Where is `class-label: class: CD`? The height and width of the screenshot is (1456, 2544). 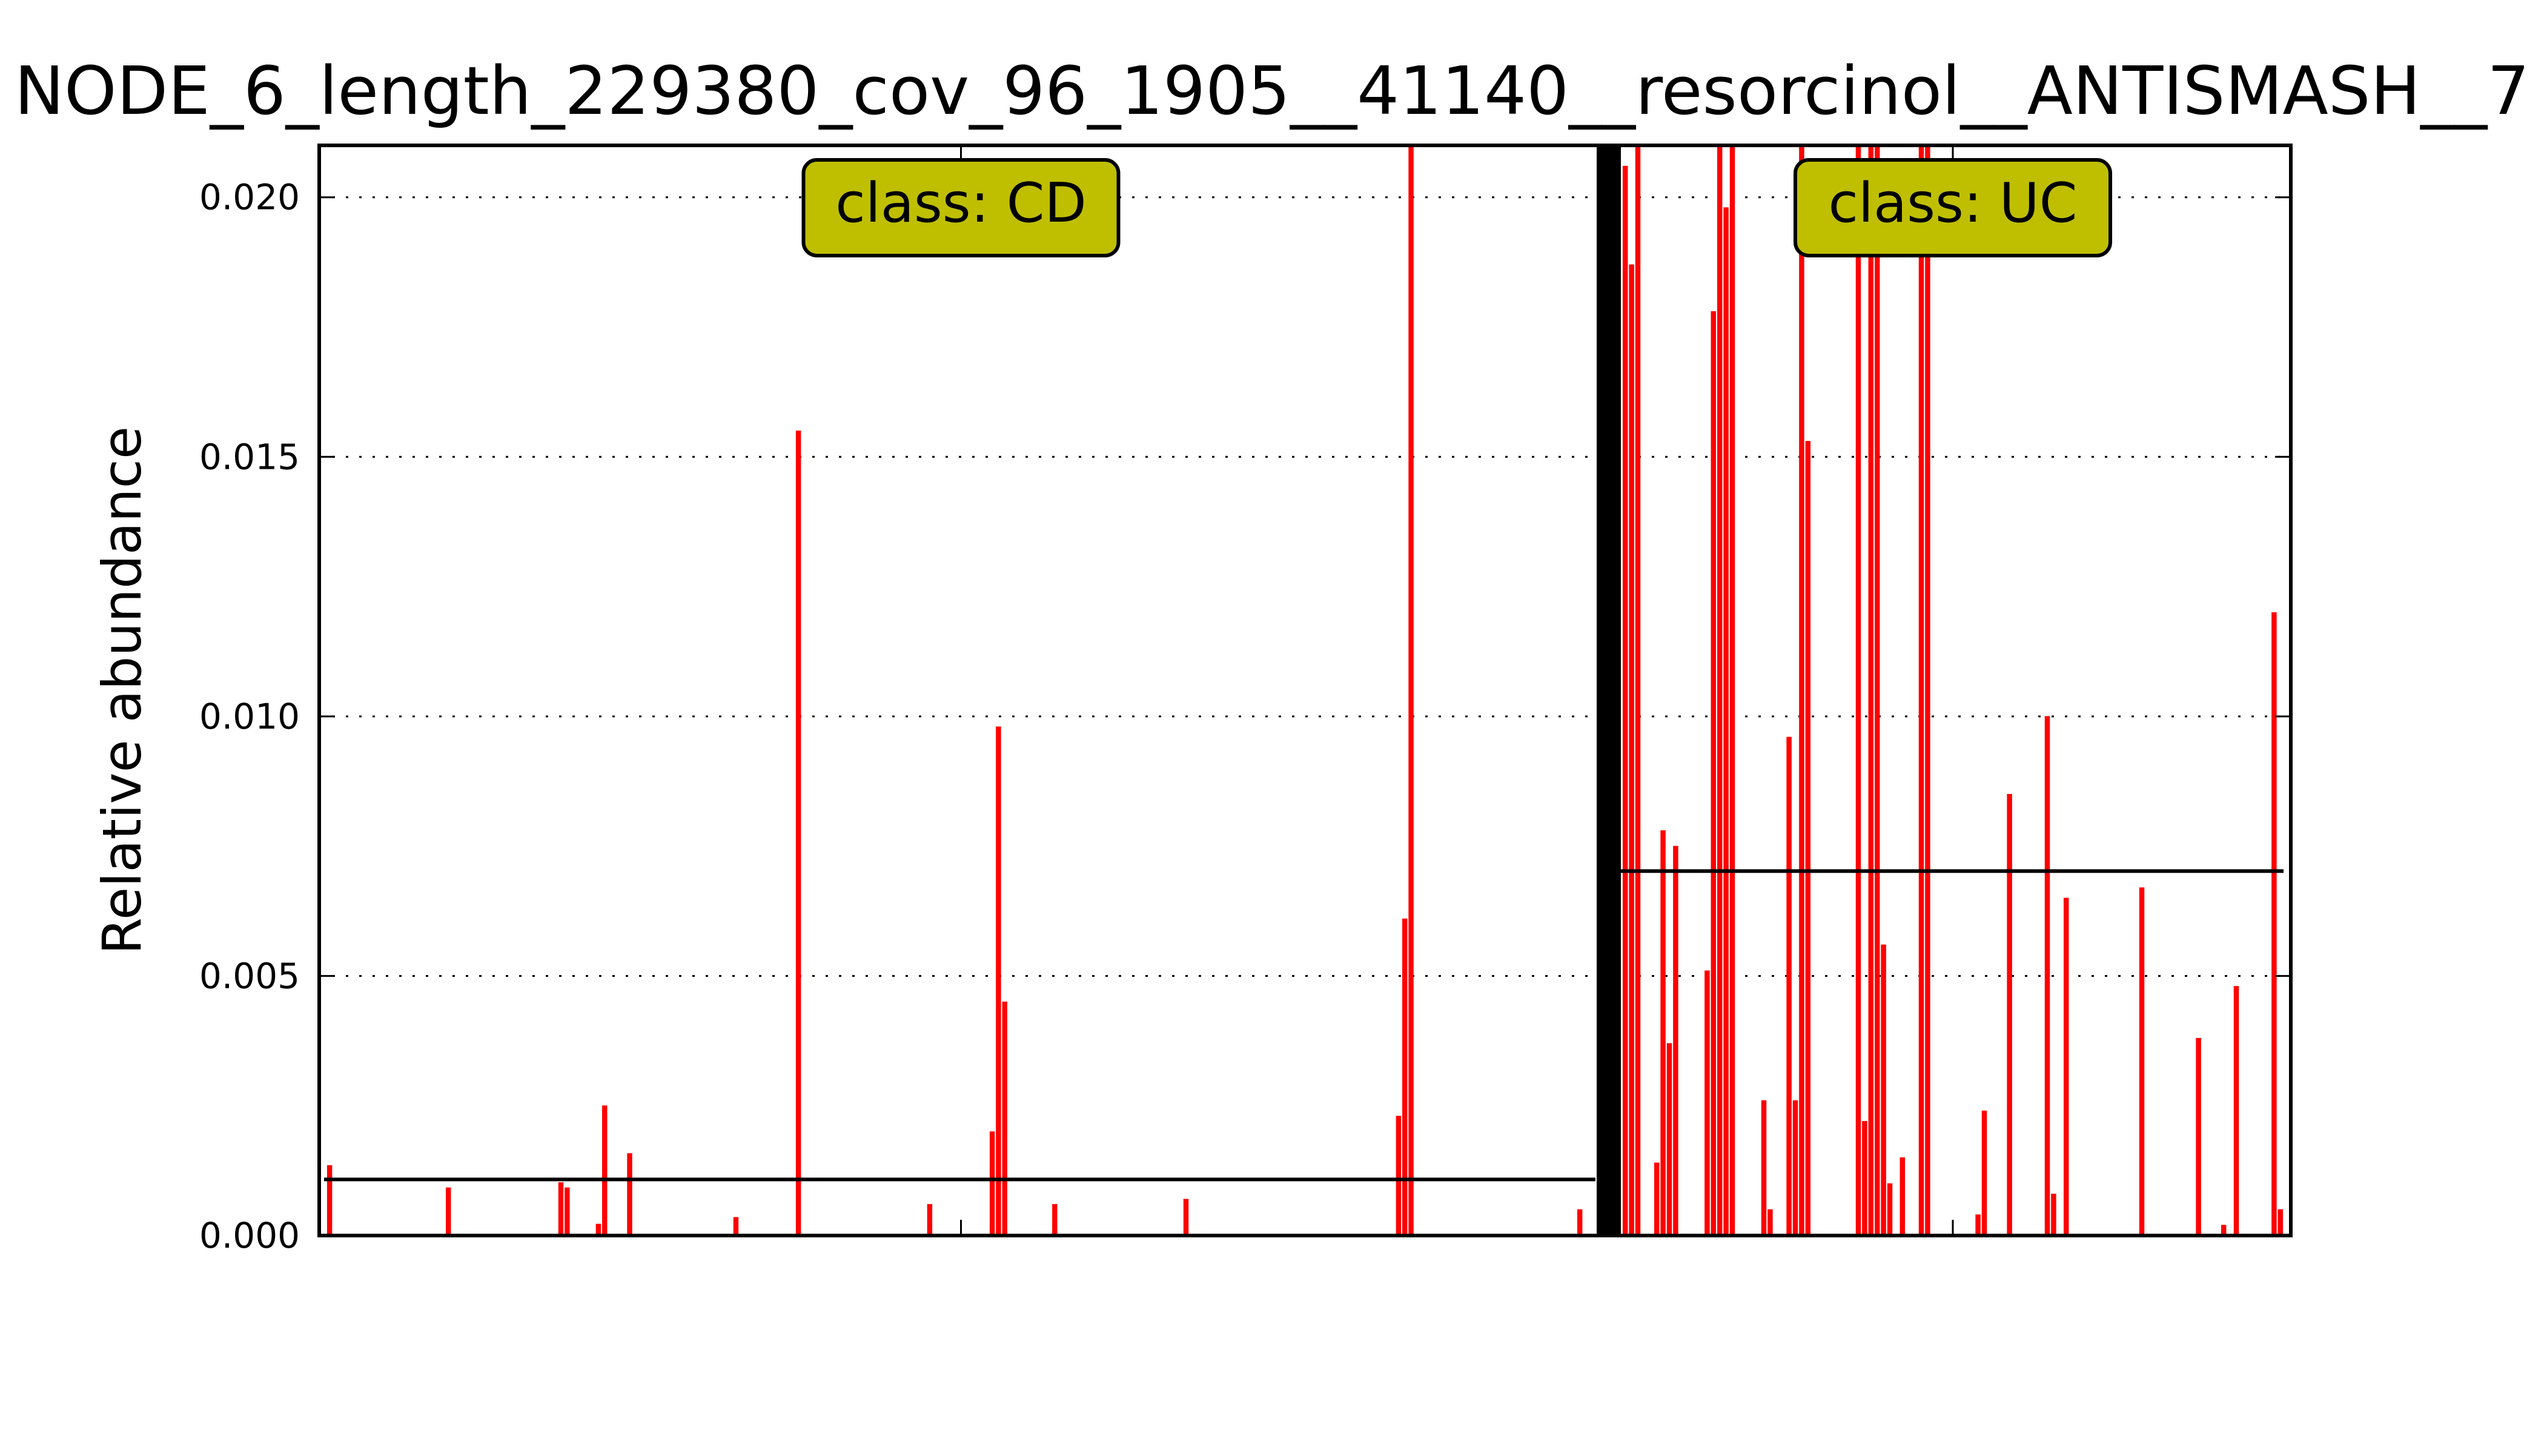 class-label: class: CD is located at coordinates (961, 203).